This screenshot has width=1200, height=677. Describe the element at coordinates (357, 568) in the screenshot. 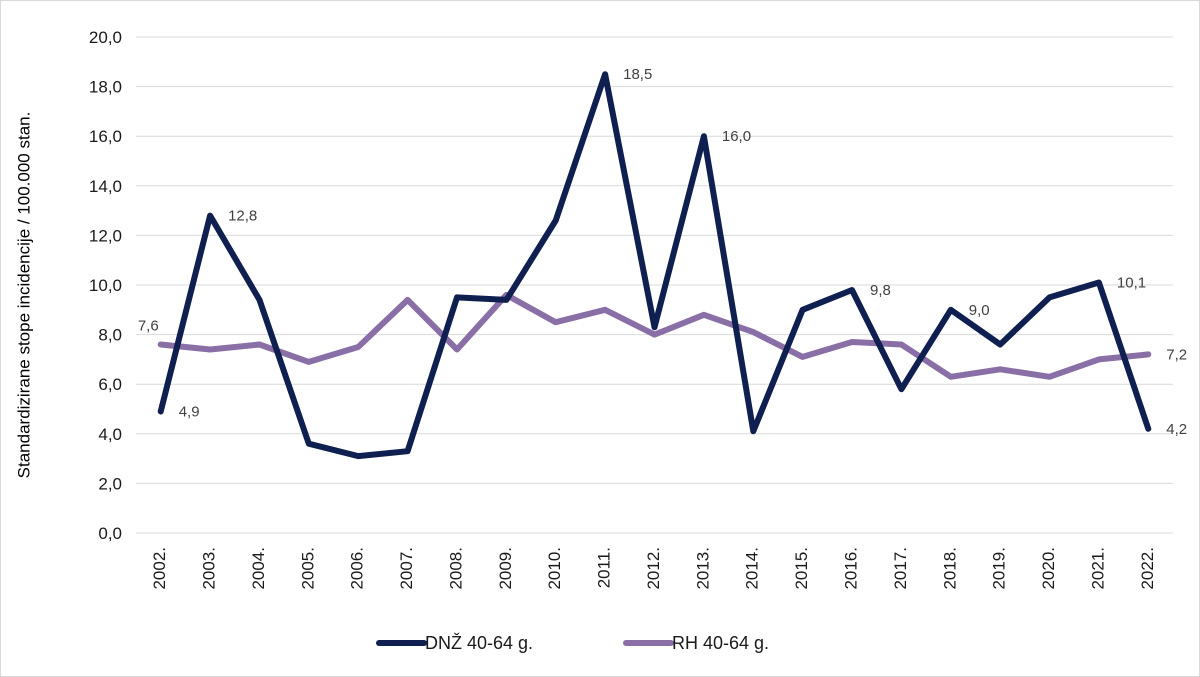

I see `x-tick-label: 2006.` at that location.